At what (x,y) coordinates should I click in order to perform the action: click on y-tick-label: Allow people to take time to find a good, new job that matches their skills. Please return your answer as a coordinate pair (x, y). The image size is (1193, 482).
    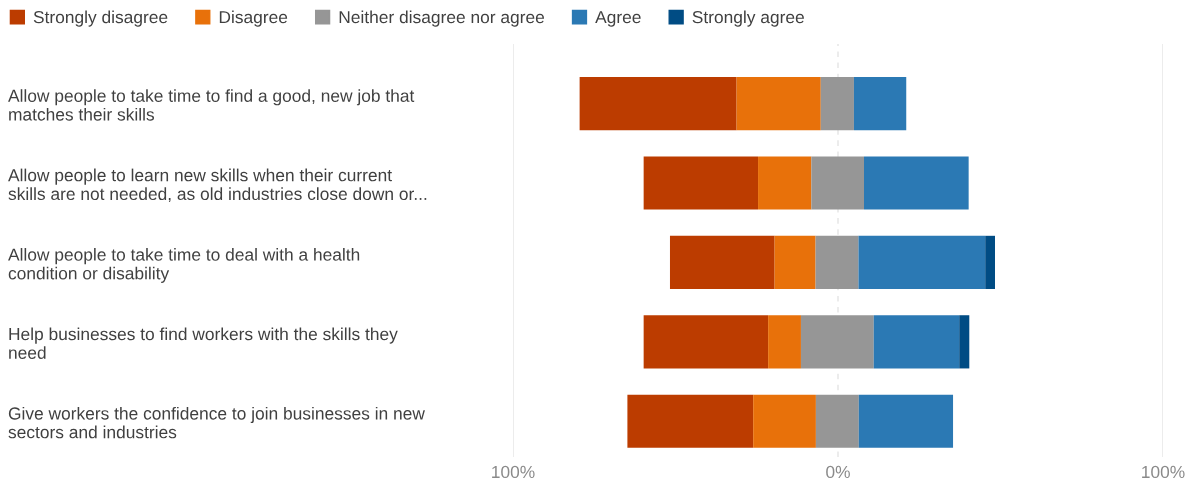
    Looking at the image, I should click on (211, 105).